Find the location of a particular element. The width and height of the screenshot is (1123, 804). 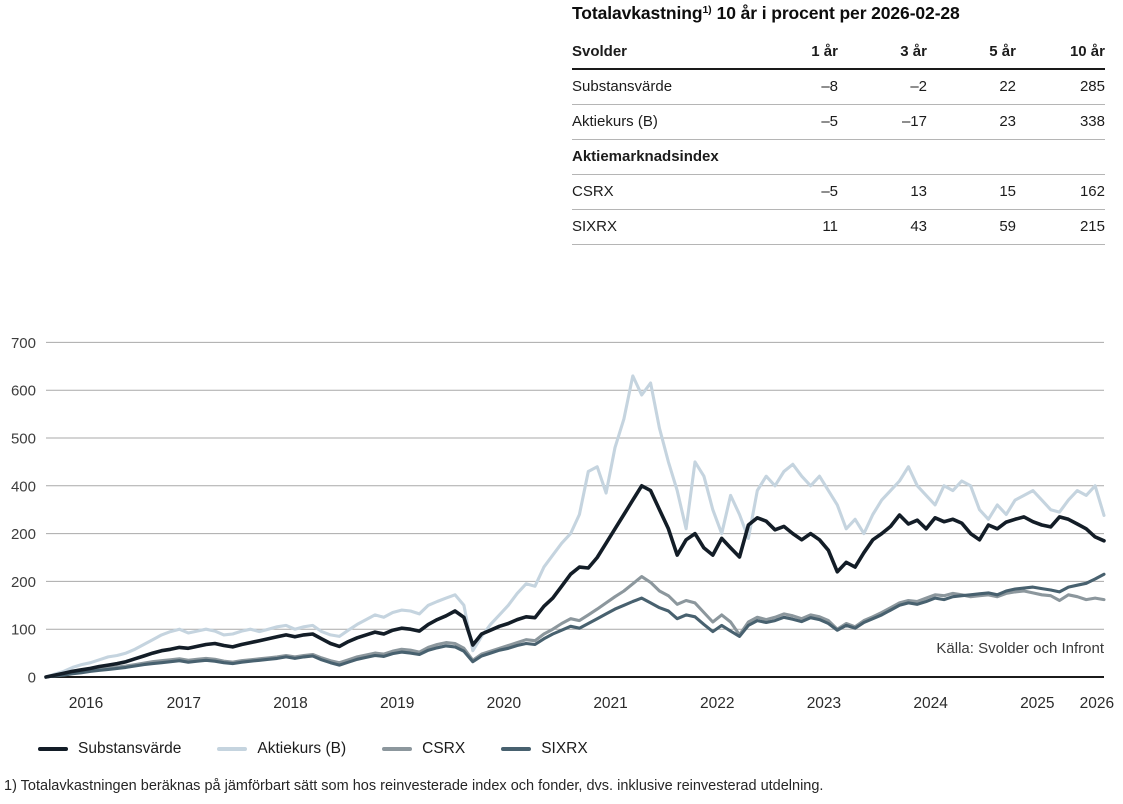

legend-item: CSRX is located at coordinates (423, 749).